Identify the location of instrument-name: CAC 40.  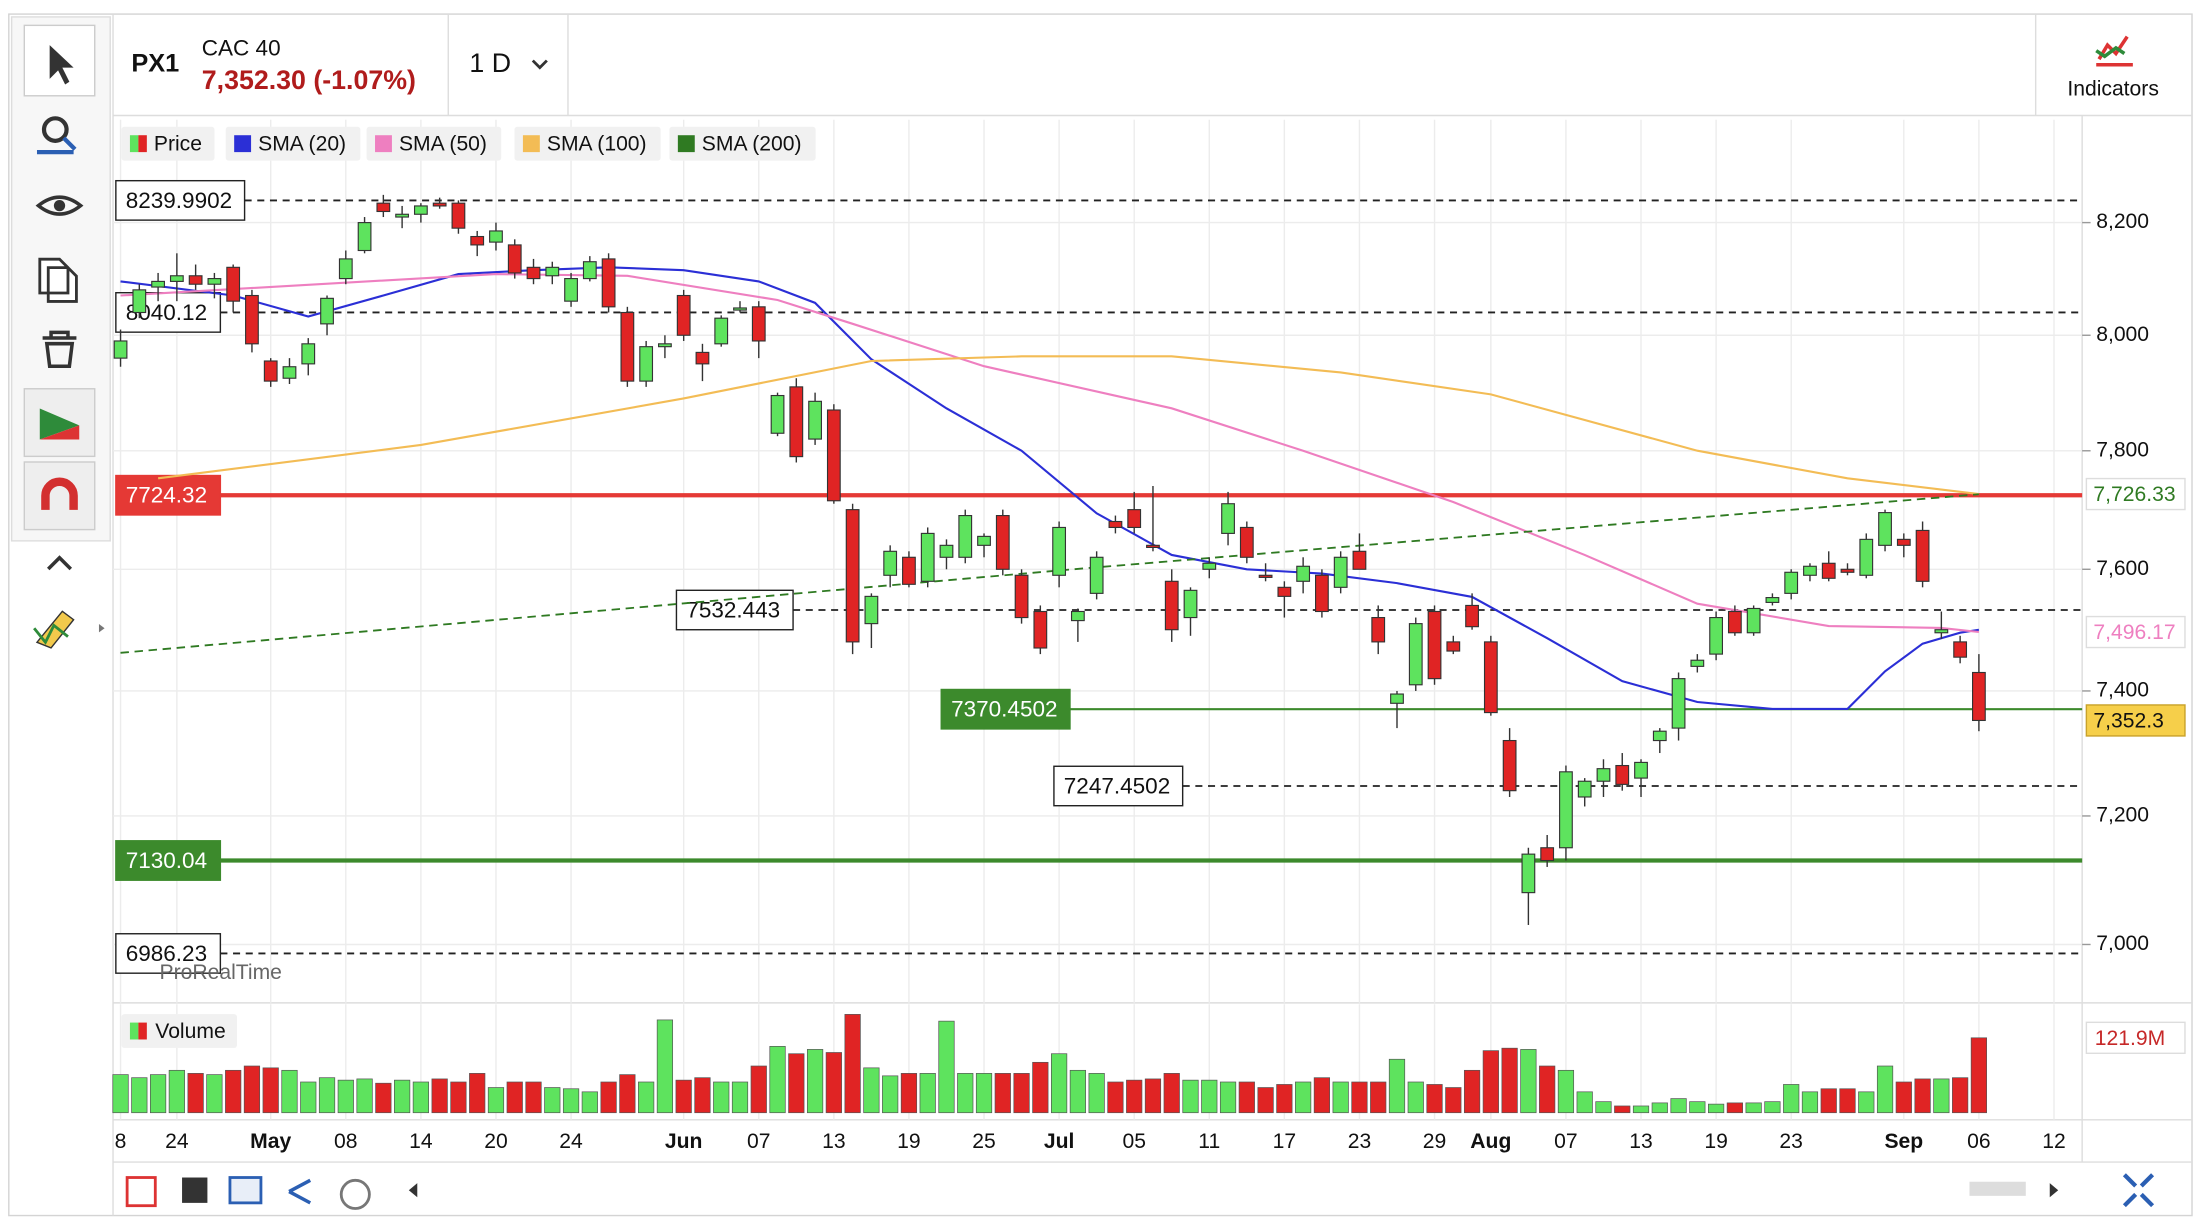
(241, 47).